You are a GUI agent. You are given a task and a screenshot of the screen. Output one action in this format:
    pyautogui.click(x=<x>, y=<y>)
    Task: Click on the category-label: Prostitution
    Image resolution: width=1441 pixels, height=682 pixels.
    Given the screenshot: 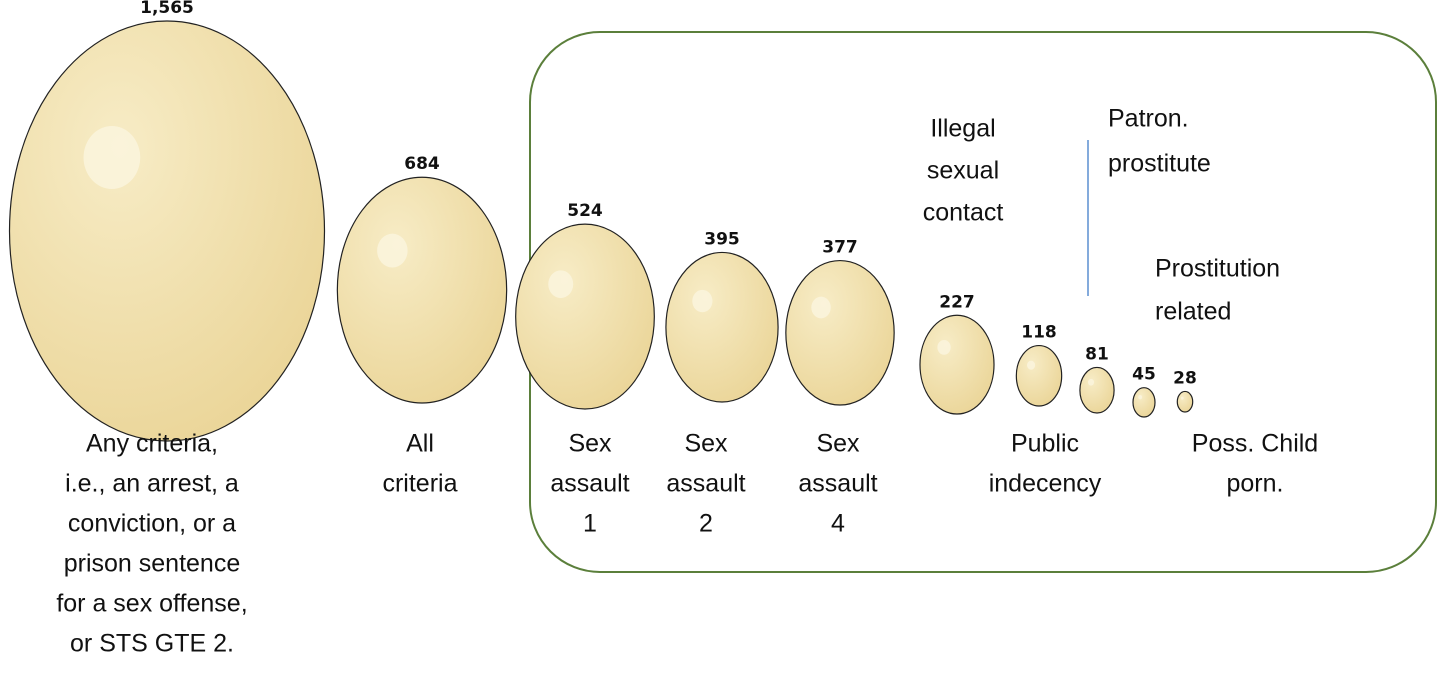 What is the action you would take?
    pyautogui.click(x=1217, y=269)
    